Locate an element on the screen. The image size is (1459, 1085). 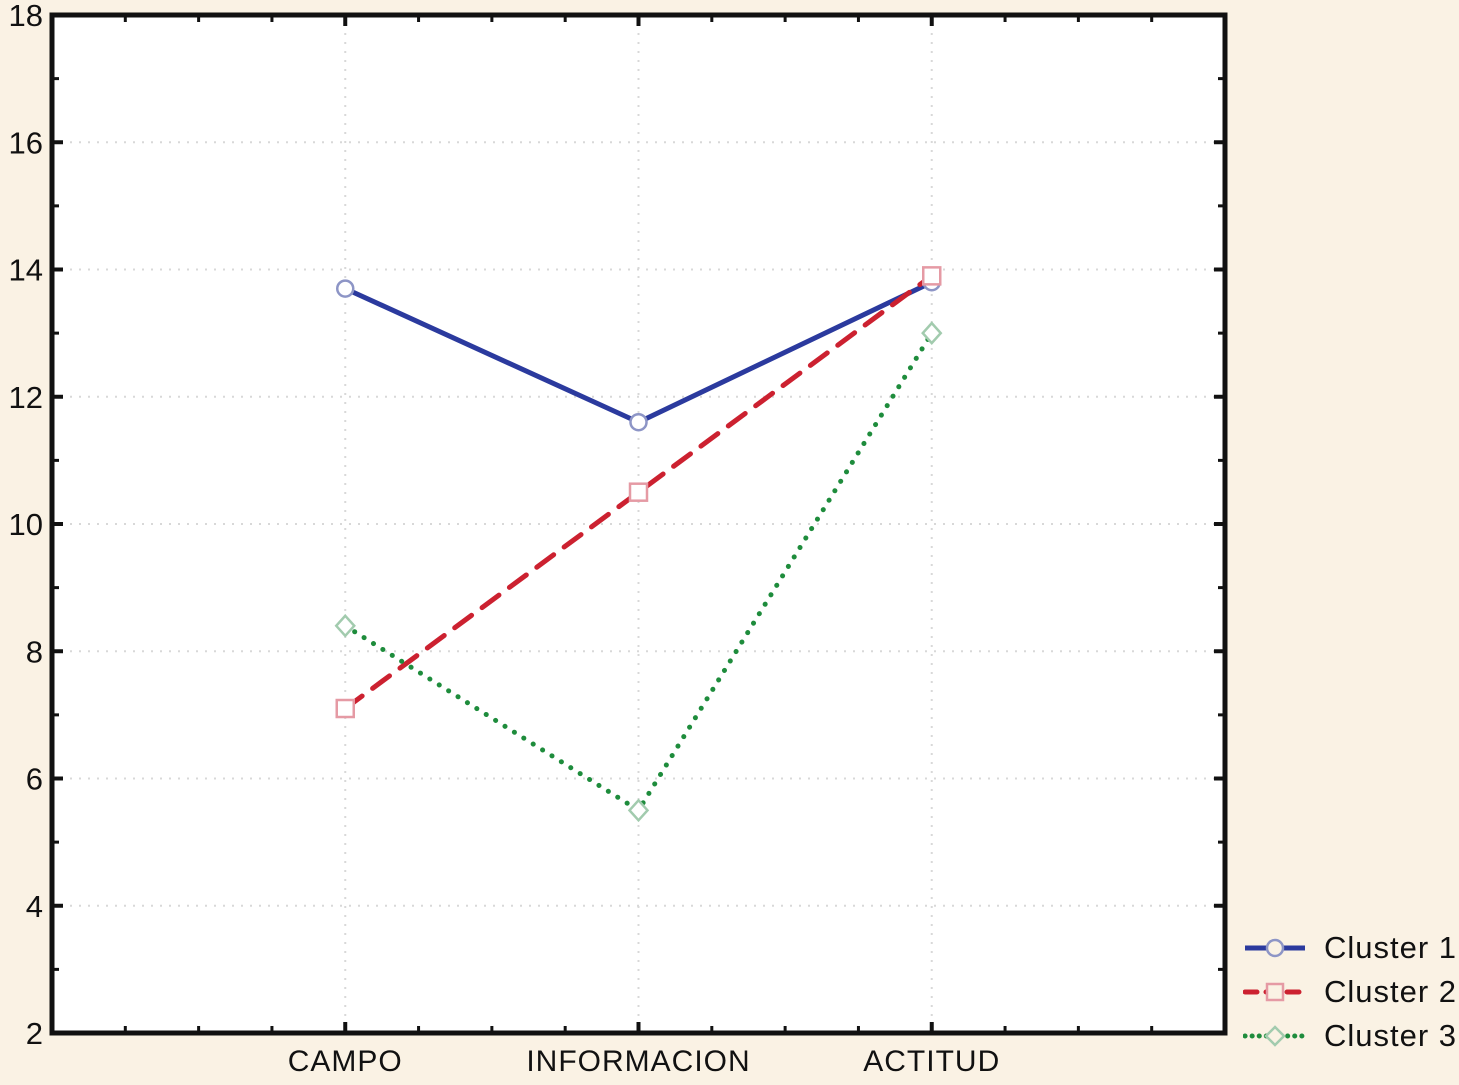
legend-item-cluster-1: Cluster 1 is located at coordinates (1350, 948).